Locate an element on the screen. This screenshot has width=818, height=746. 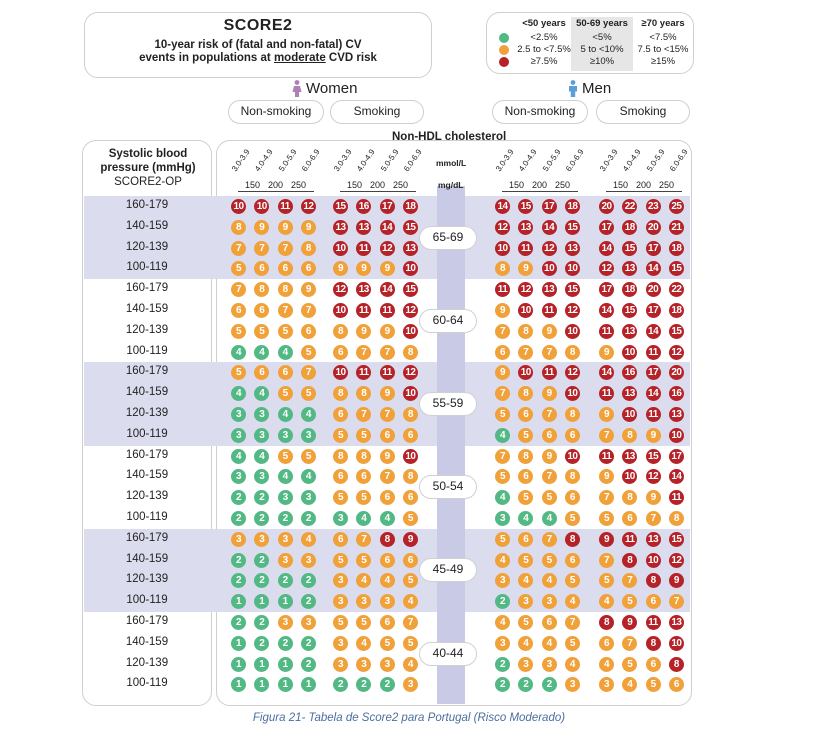
age-band-label: 45-49 is located at coordinates (448, 570).